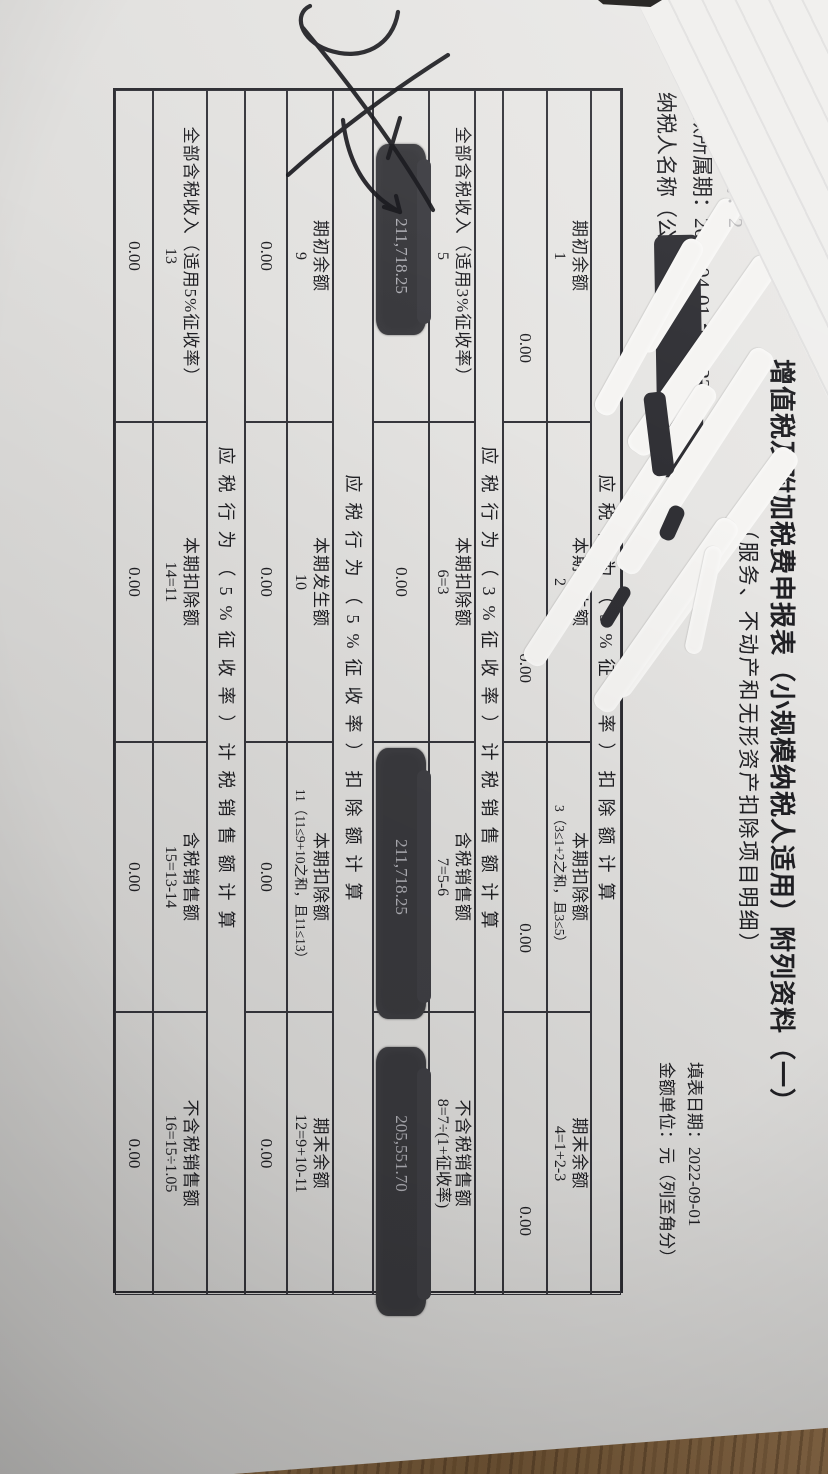 This screenshot has width=828, height=1474. What do you see at coordinates (300, 1153) in the screenshot?
I see `header-item-number: 12=9+10-11` at bounding box center [300, 1153].